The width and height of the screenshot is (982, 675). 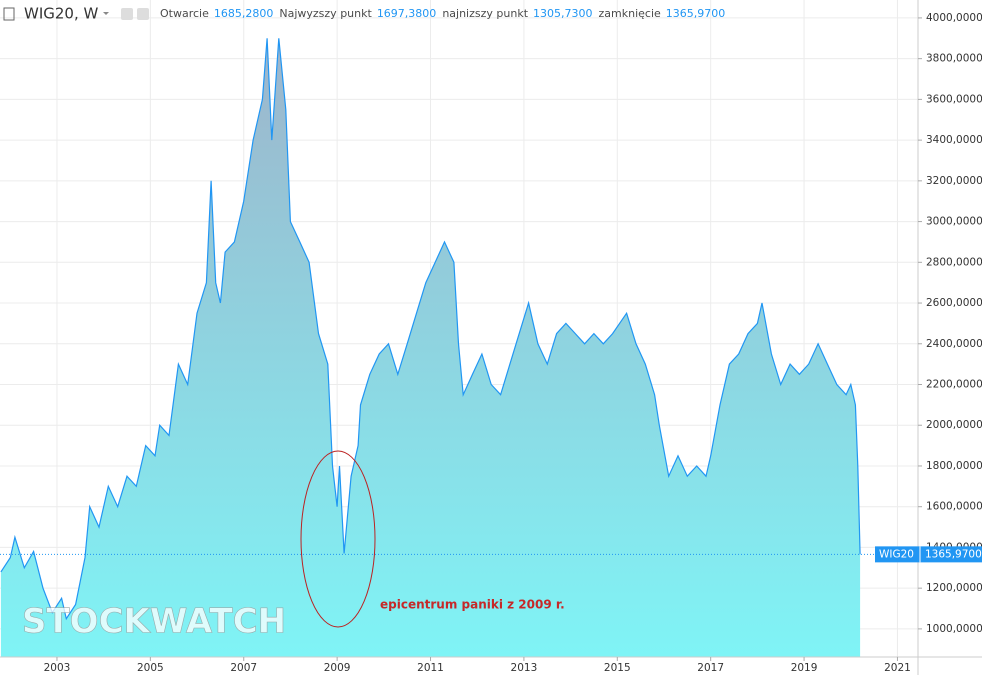 What do you see at coordinates (337, 668) in the screenshot?
I see `x-tick-label: 2009` at bounding box center [337, 668].